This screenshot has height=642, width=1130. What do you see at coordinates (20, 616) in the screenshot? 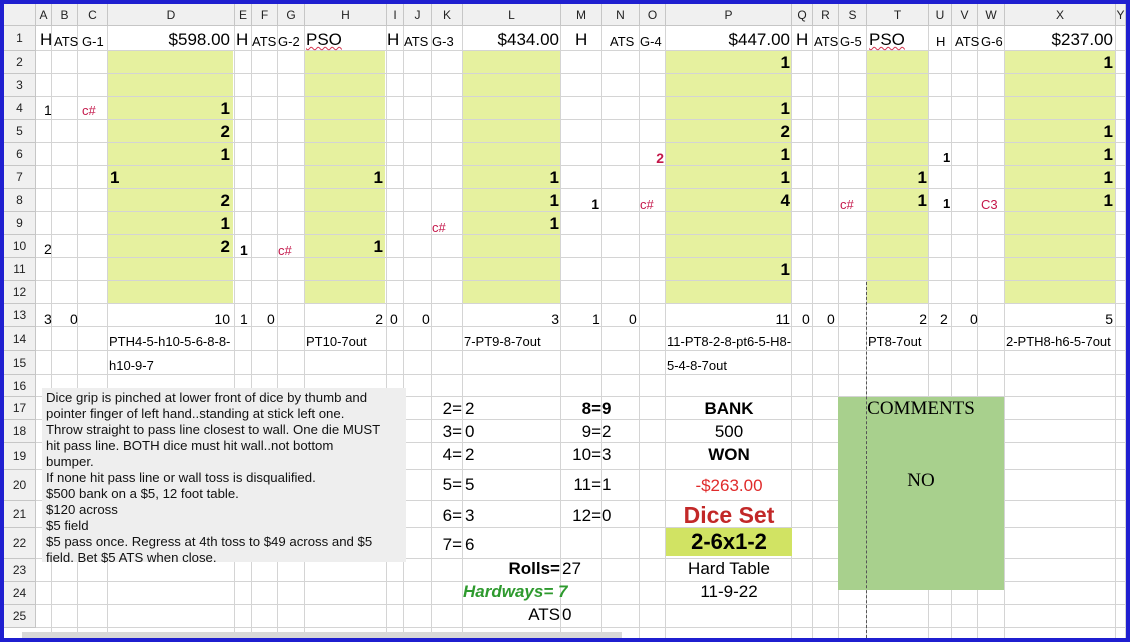
I see `row-header-25: 25` at bounding box center [20, 616].